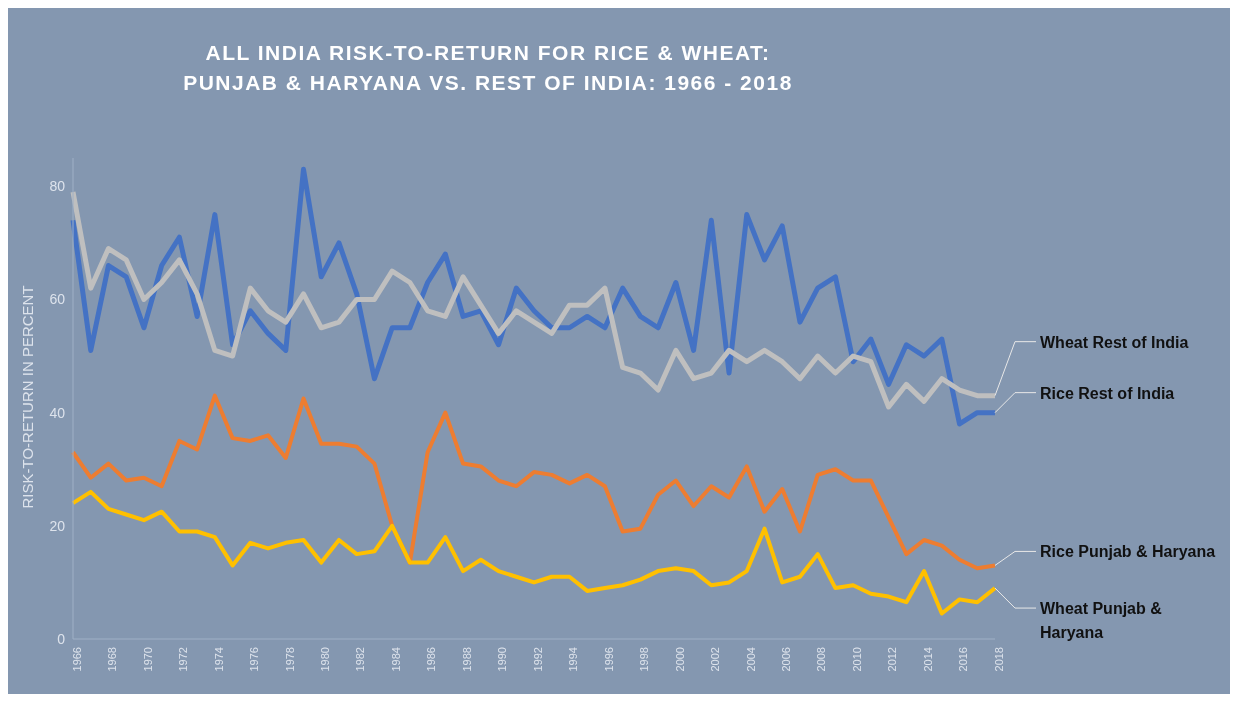 This screenshot has width=1238, height=702. I want to click on x-tick-label: 1986, so click(431, 659).